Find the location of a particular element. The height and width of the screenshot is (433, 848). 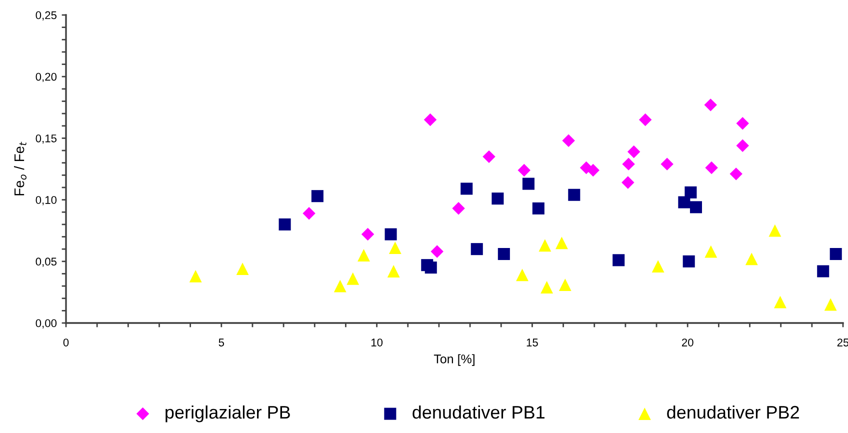

legend-label: periglazialer PB is located at coordinates (228, 413).